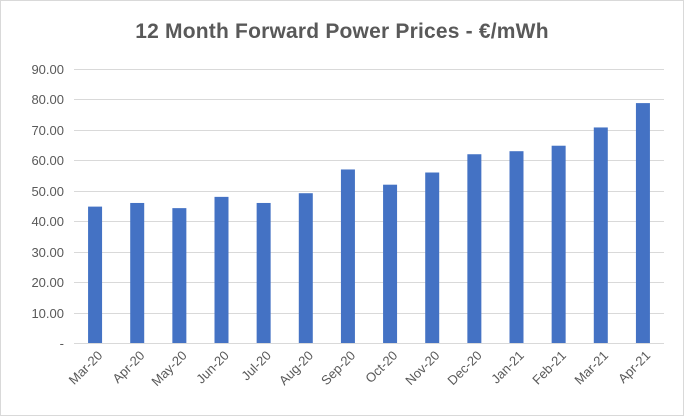 Image resolution: width=684 pixels, height=416 pixels. I want to click on y-tick-label: 50.00, so click(47, 191).